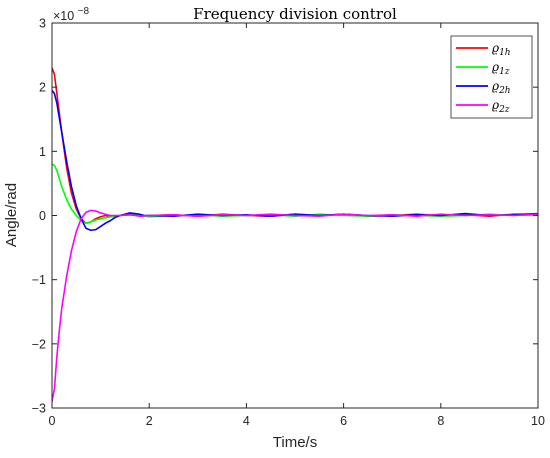 This screenshot has height=458, width=550. I want to click on chart-title: Frequency division control, so click(295, 14).